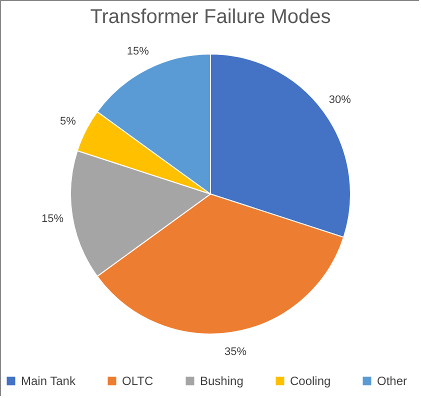 This screenshot has width=421, height=398. Describe the element at coordinates (392, 381) in the screenshot. I see `legend-label: Other` at that location.